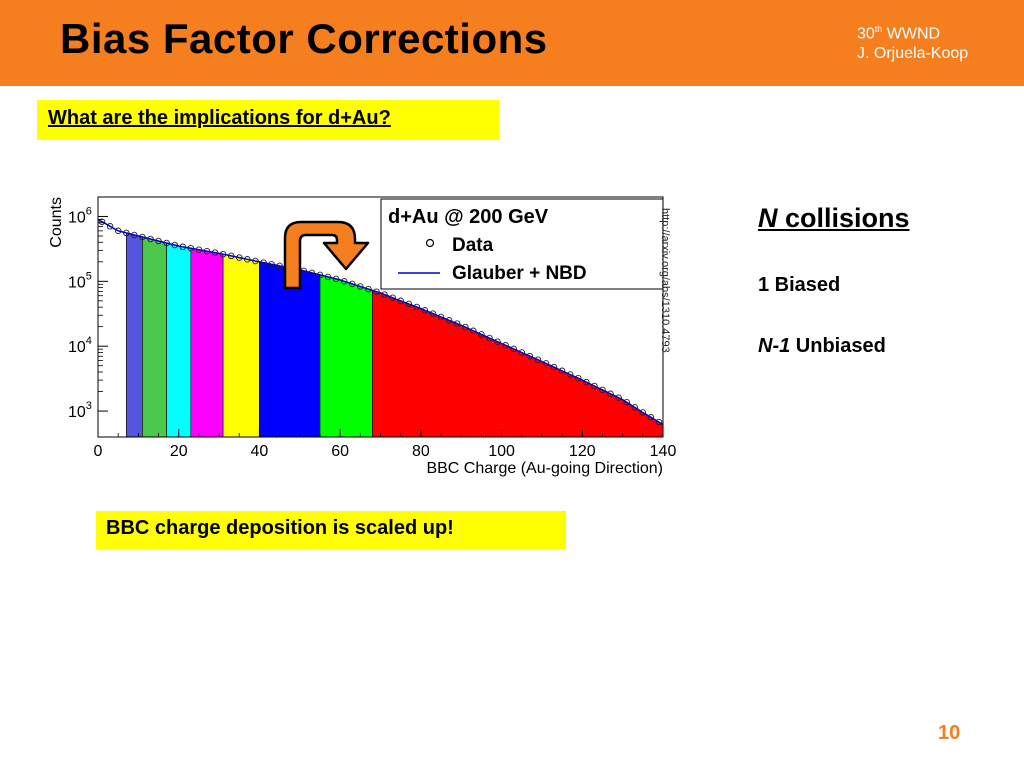 Image resolution: width=1024 pixels, height=768 pixels. What do you see at coordinates (878, 29) in the screenshot?
I see `conference-sup: th` at bounding box center [878, 29].